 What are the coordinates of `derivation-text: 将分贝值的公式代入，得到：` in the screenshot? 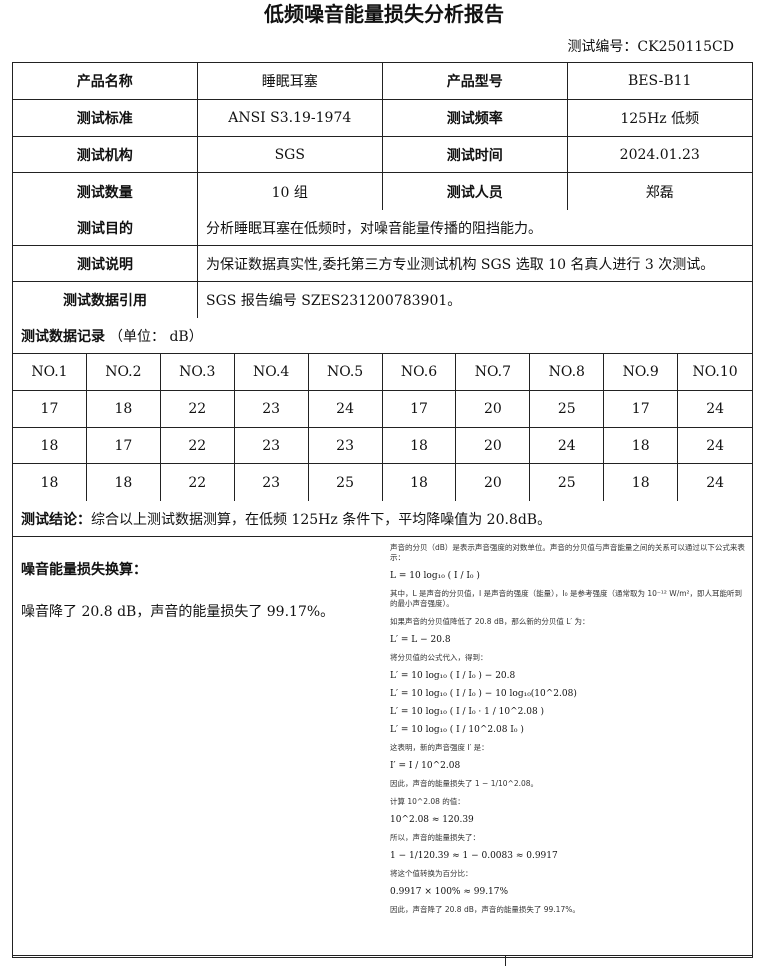 It's located at (439, 657).